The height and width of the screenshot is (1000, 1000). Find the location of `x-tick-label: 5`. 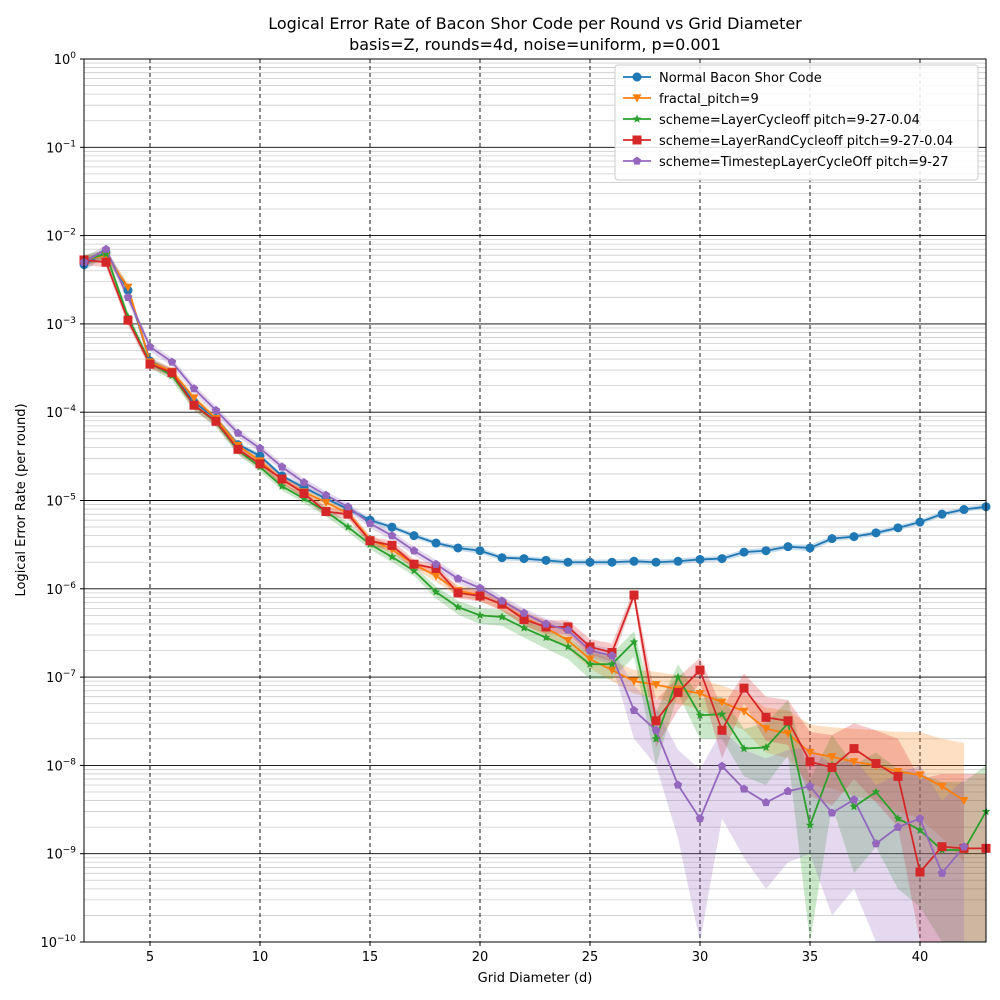

x-tick-label: 5 is located at coordinates (150, 957).